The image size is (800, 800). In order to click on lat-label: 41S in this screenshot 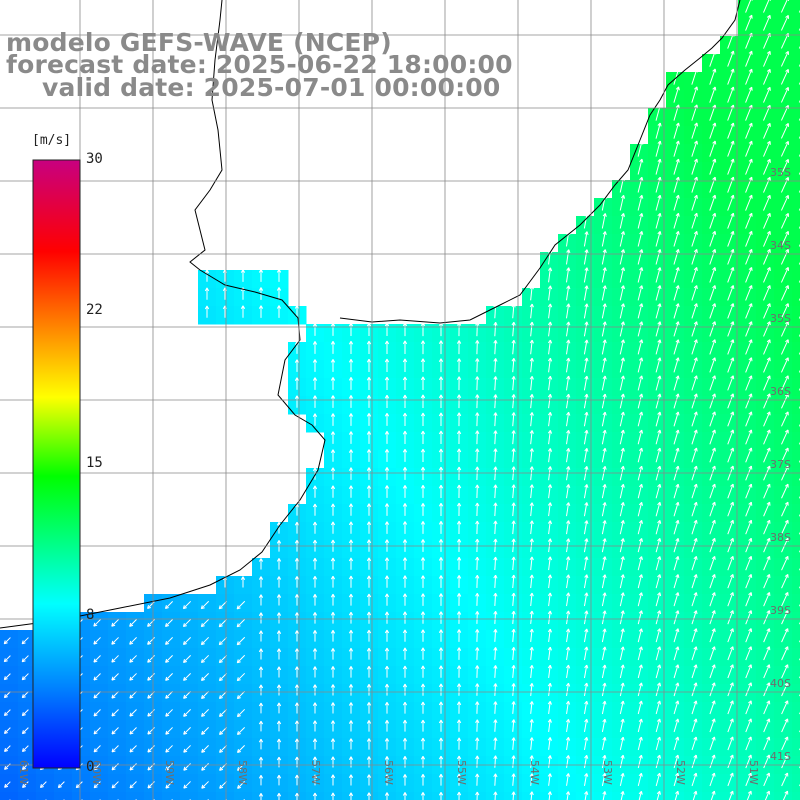, I will do `click(780, 756)`.